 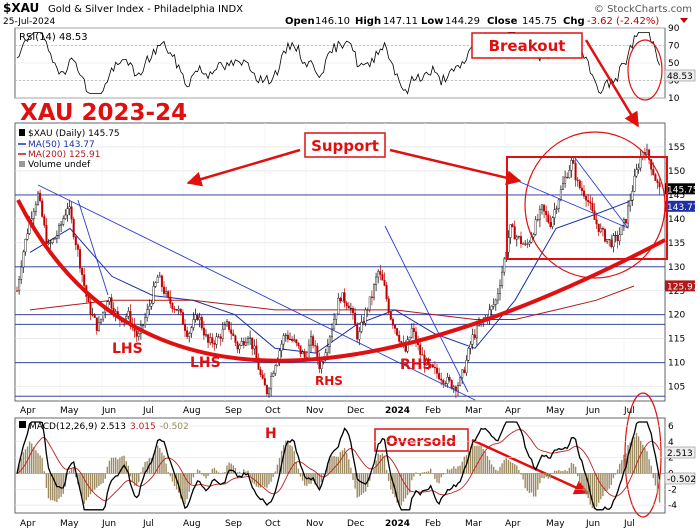 I want to click on title-annotation: XAU 2023-24, so click(x=103, y=113).